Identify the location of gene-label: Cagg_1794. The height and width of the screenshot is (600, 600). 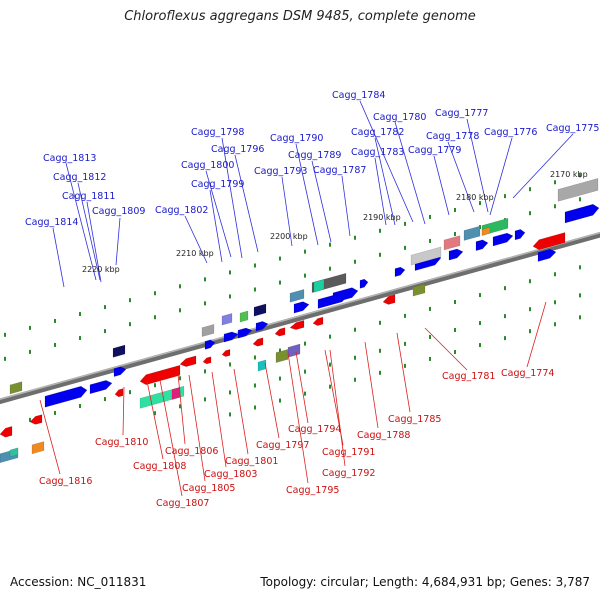
(314, 429).